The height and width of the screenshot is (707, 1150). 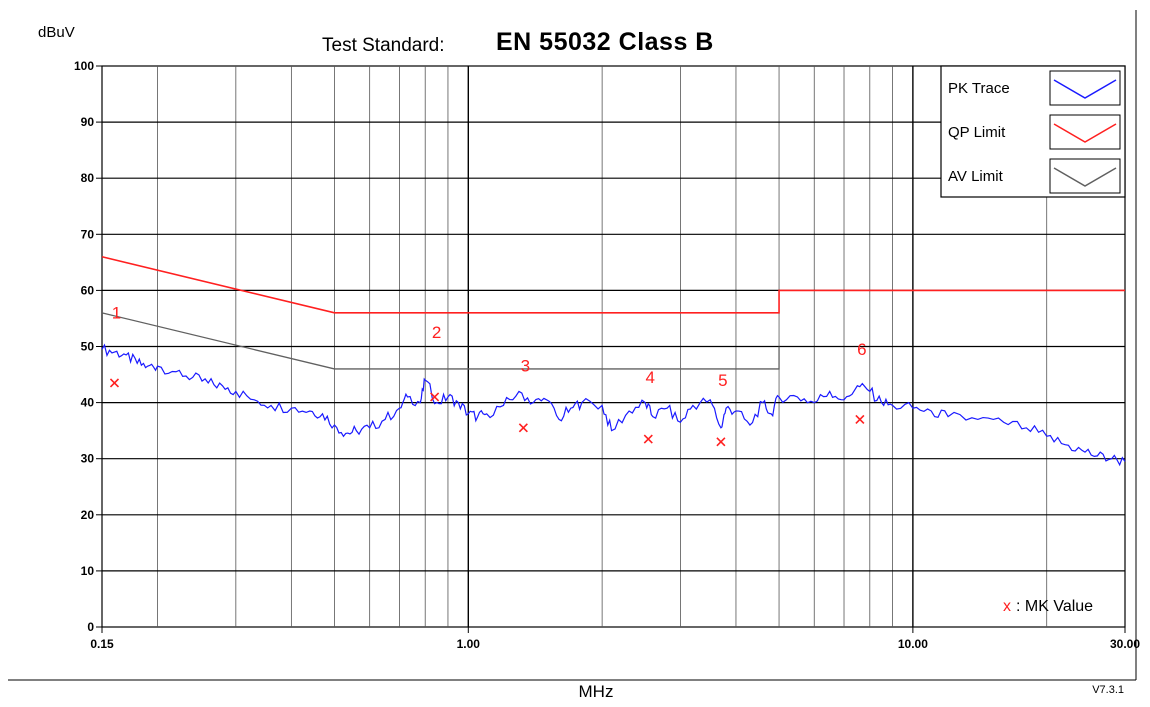 What do you see at coordinates (977, 132) in the screenshot?
I see `legend-entry-label: QP Limit` at bounding box center [977, 132].